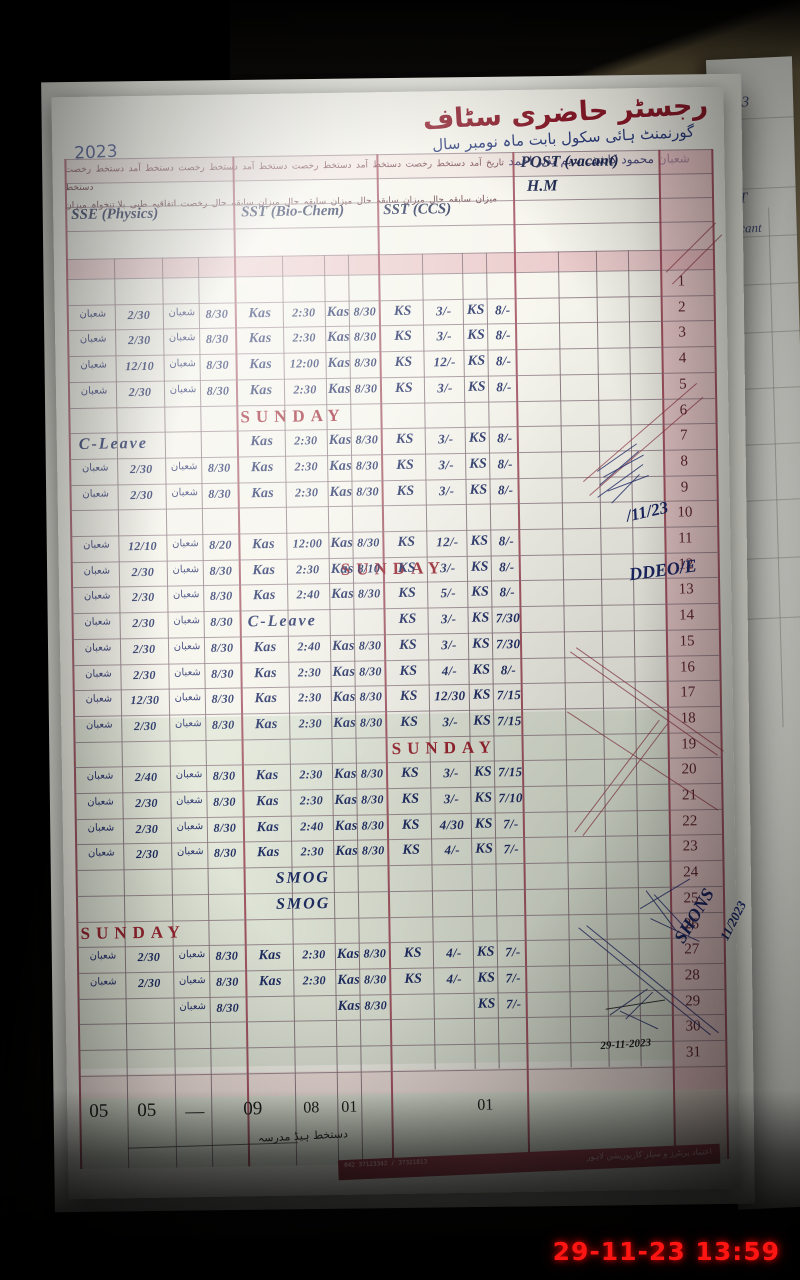 The image size is (800, 1280). I want to click on cell-c3b_time-day-28: 7/-, so click(513, 977).